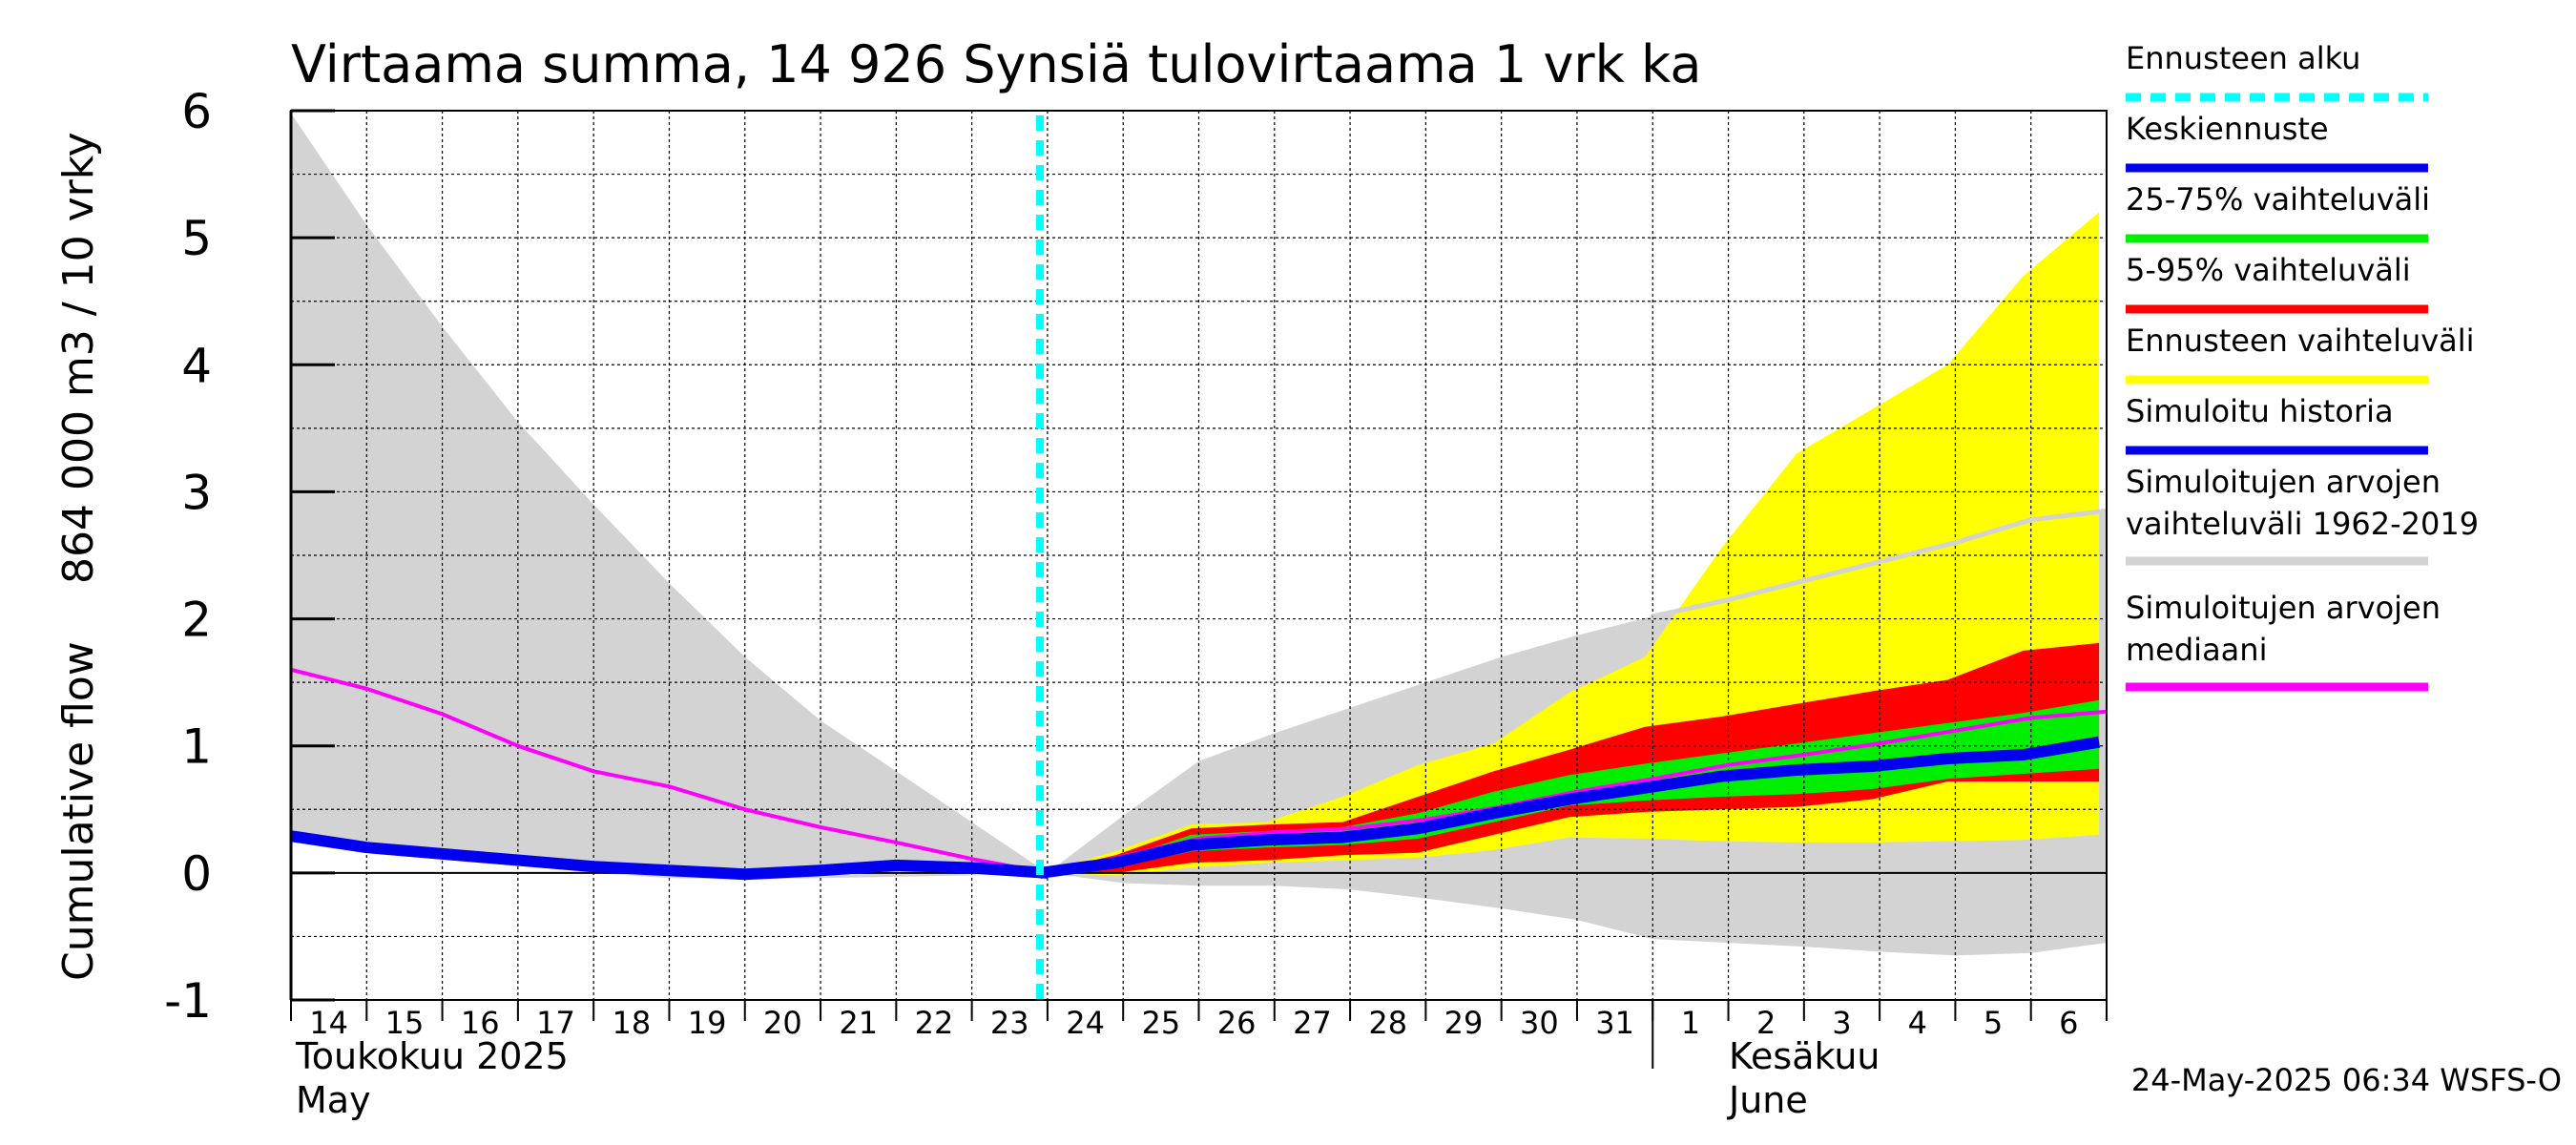 This screenshot has width=2576, height=1145. I want to click on x-tick-label: 25, so click(1160, 1023).